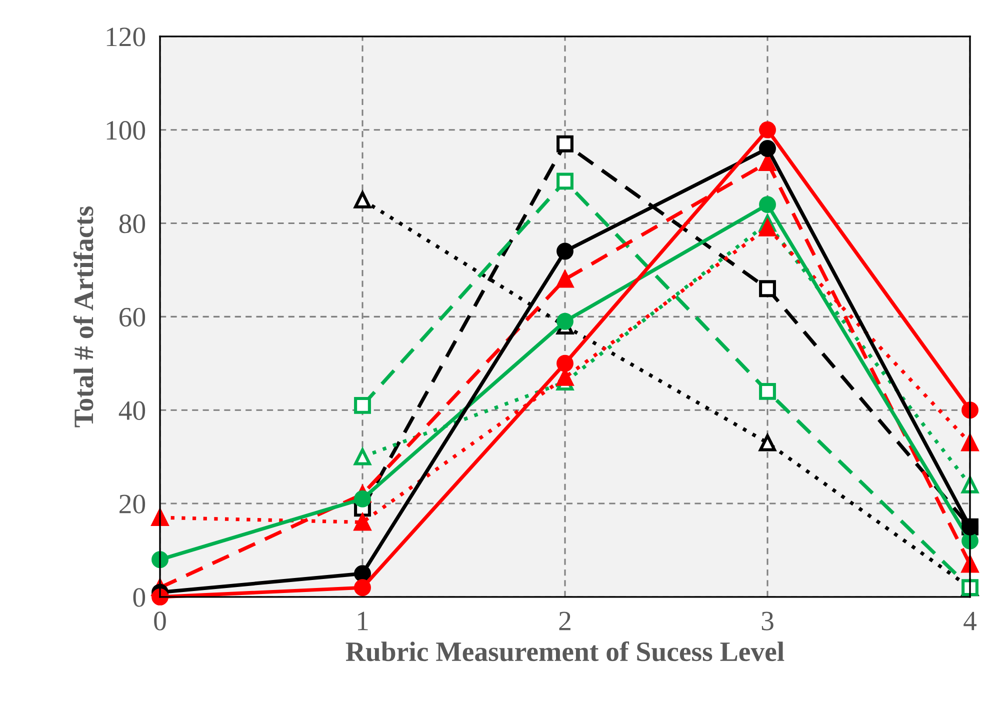 The height and width of the screenshot is (728, 1000). I want to click on y-tick-label: 60, so click(133, 317).